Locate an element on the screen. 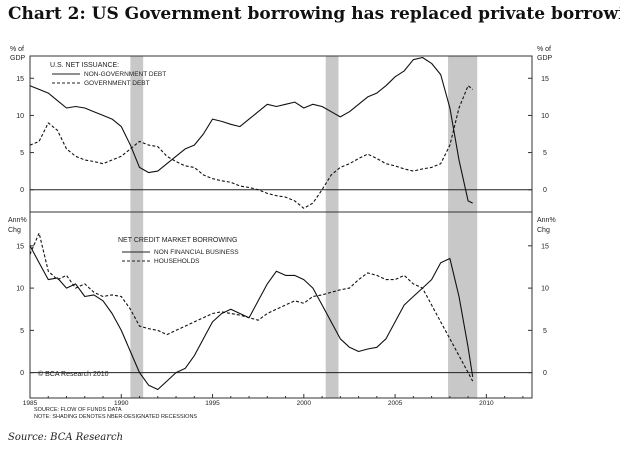 The image size is (620, 456). y-tick-label-right-bottom-5: 5 is located at coordinates (545, 331).